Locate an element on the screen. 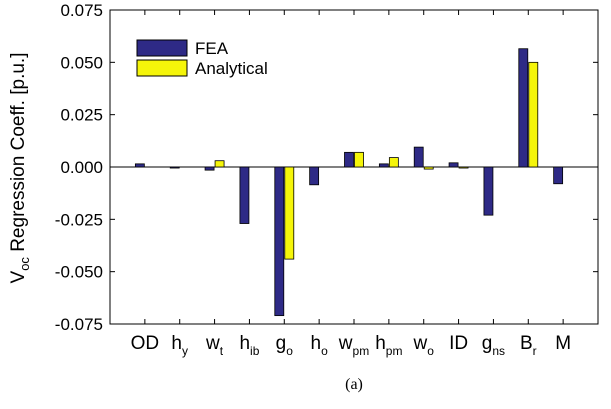 The height and width of the screenshot is (409, 611). x-tick-label-main: OD is located at coordinates (145, 343).